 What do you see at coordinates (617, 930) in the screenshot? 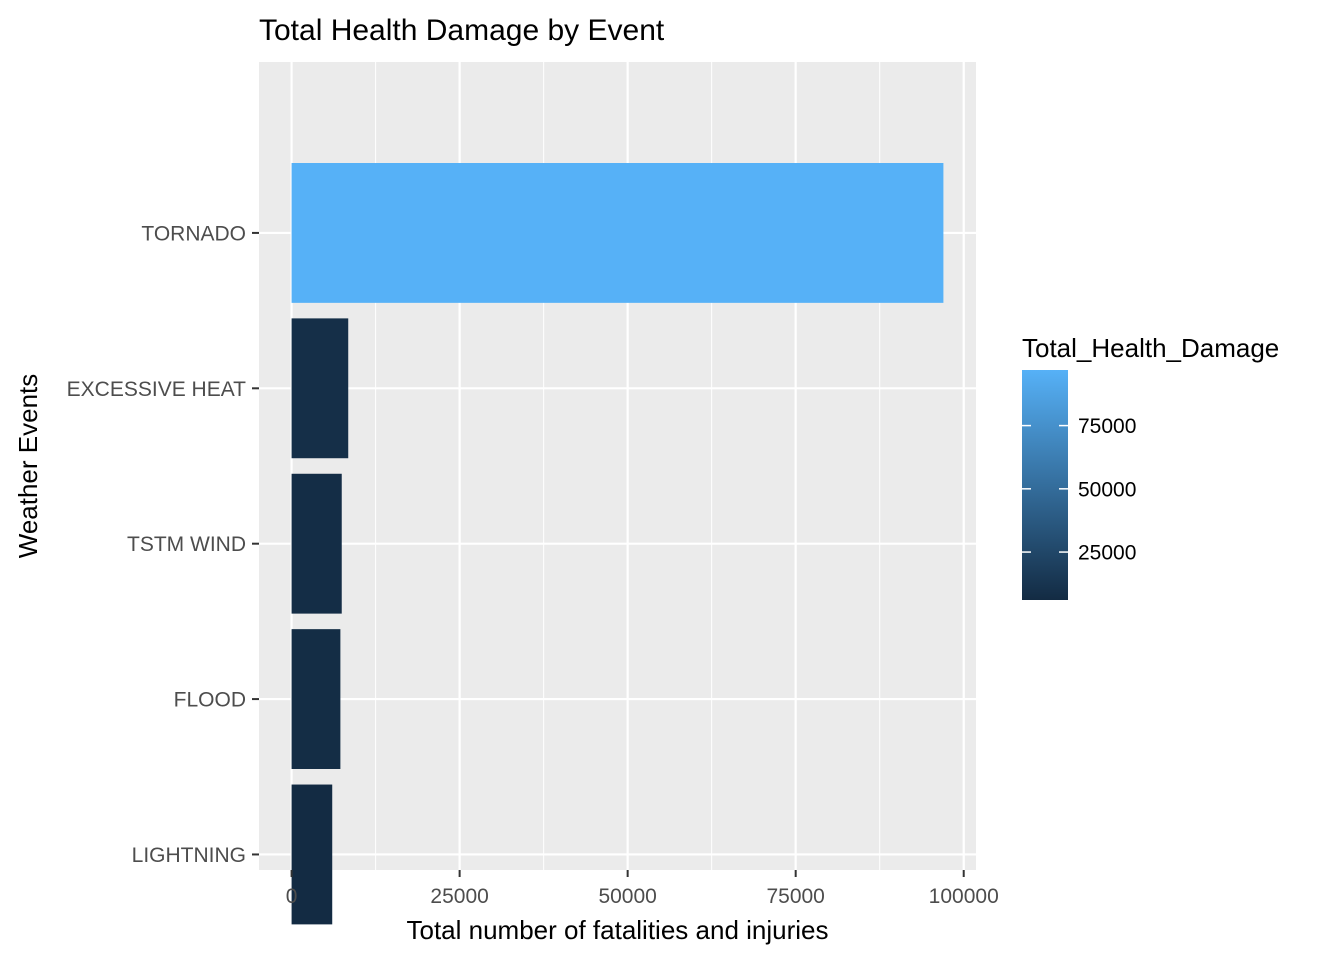
I see `x-axis-label: Total number of fatalities and injuries` at bounding box center [617, 930].